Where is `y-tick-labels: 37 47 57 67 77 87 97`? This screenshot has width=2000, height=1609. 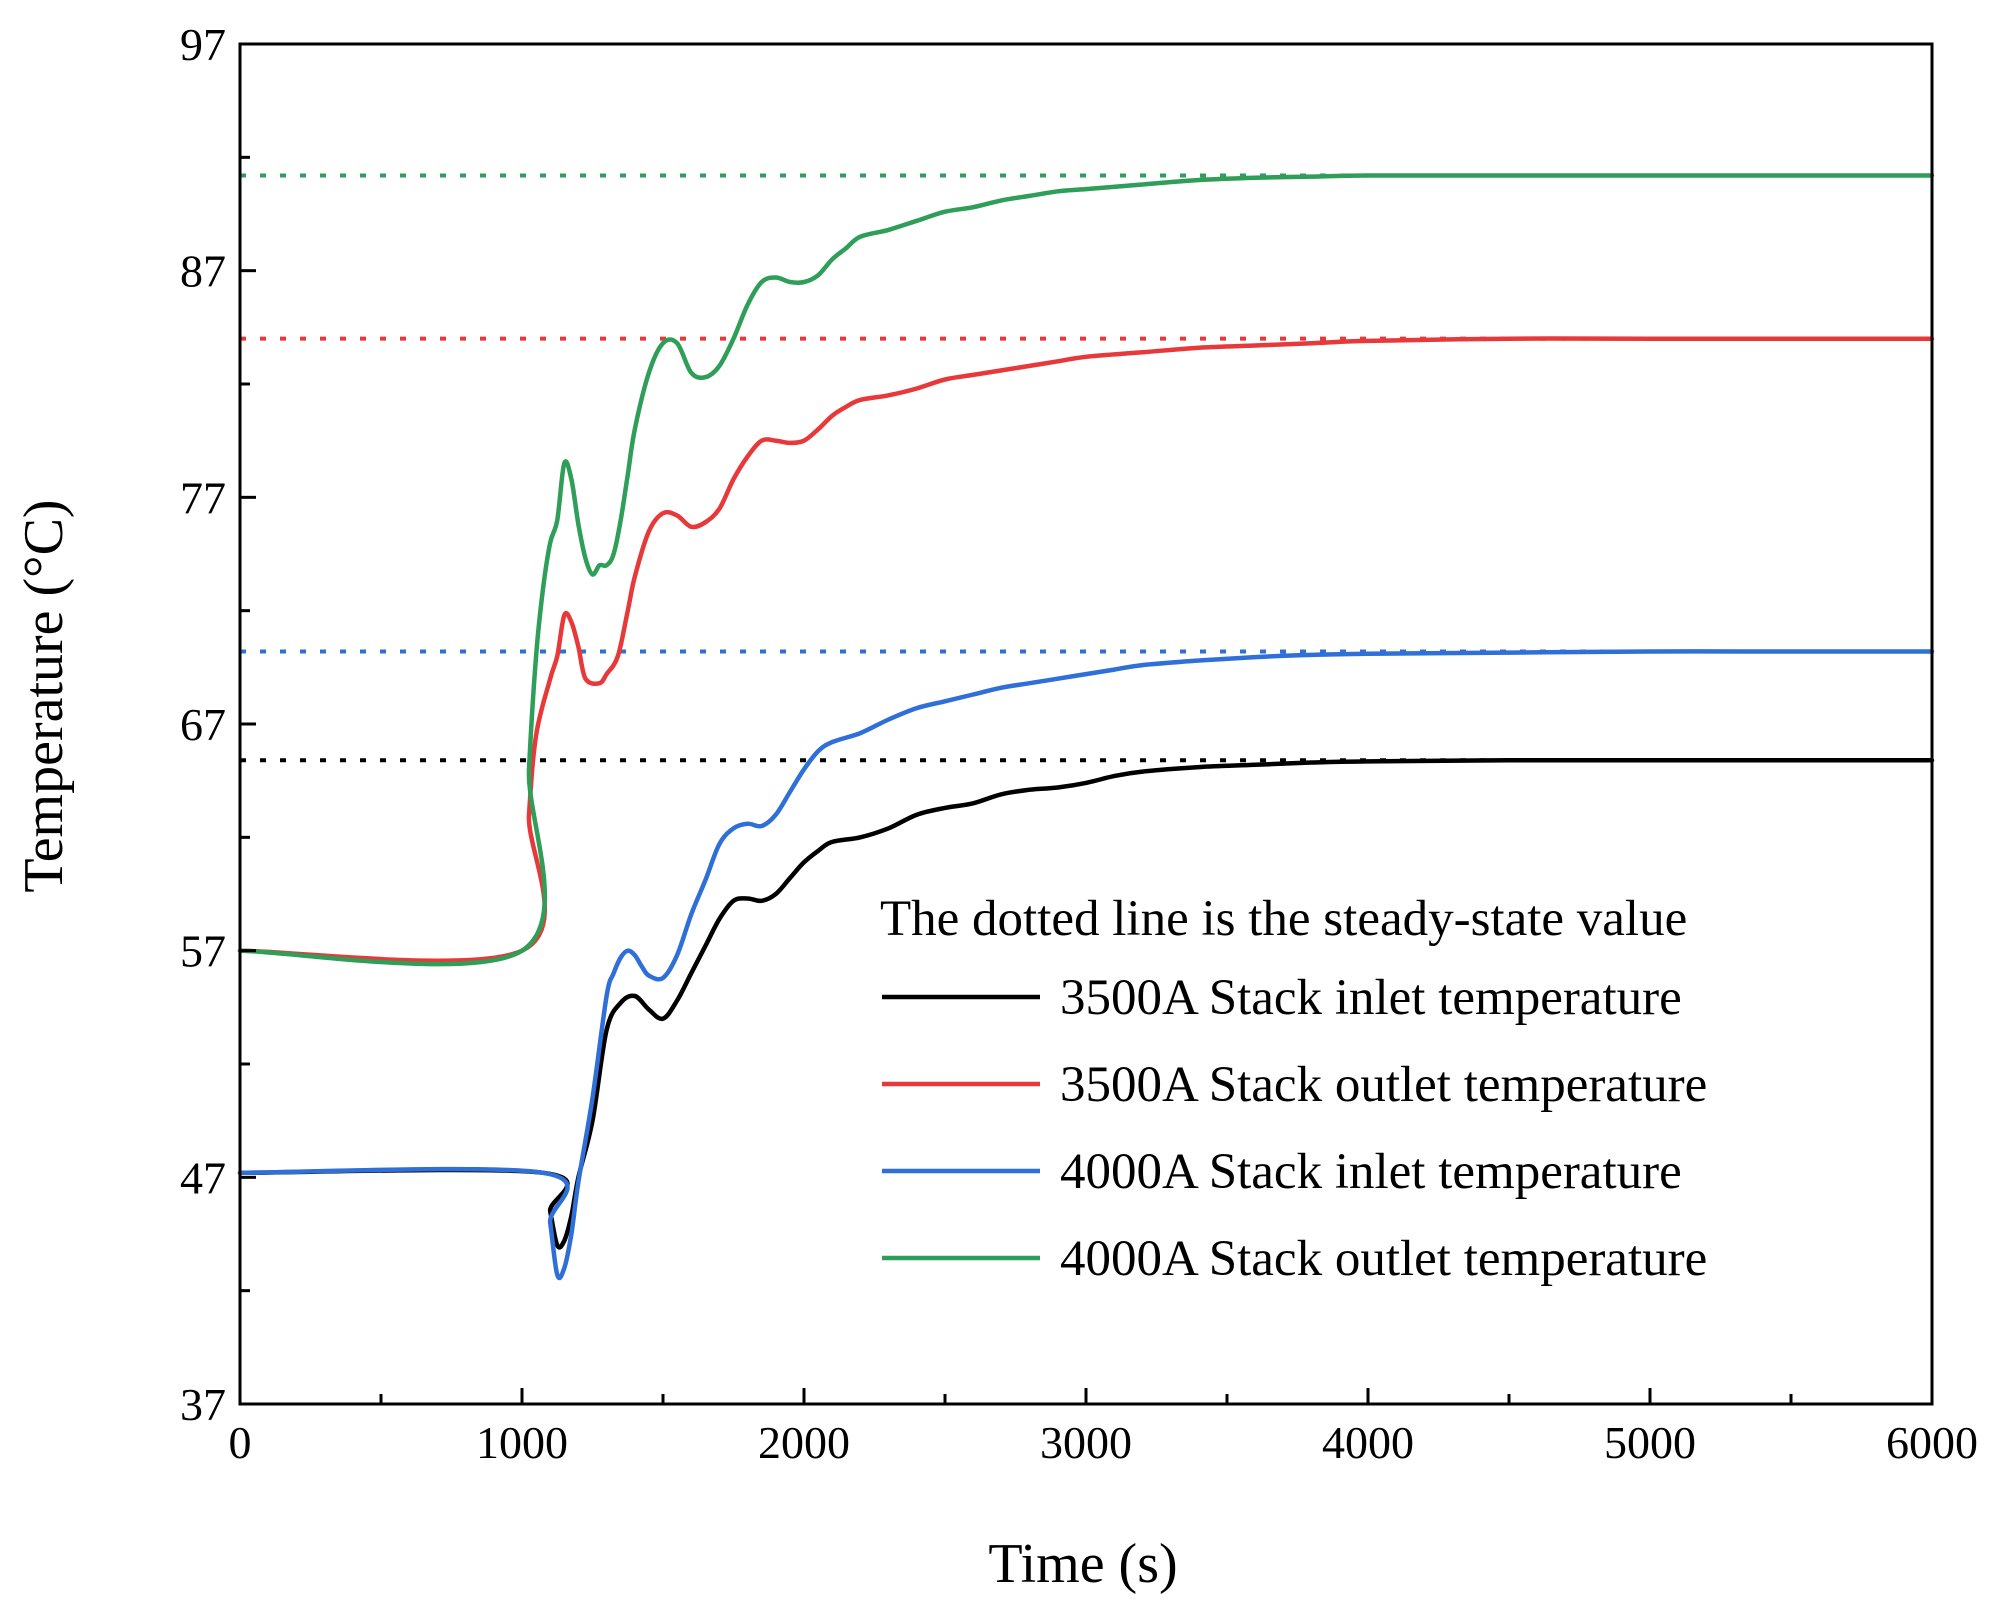
y-tick-labels: 37 47 57 67 77 87 97 is located at coordinates (203, 724).